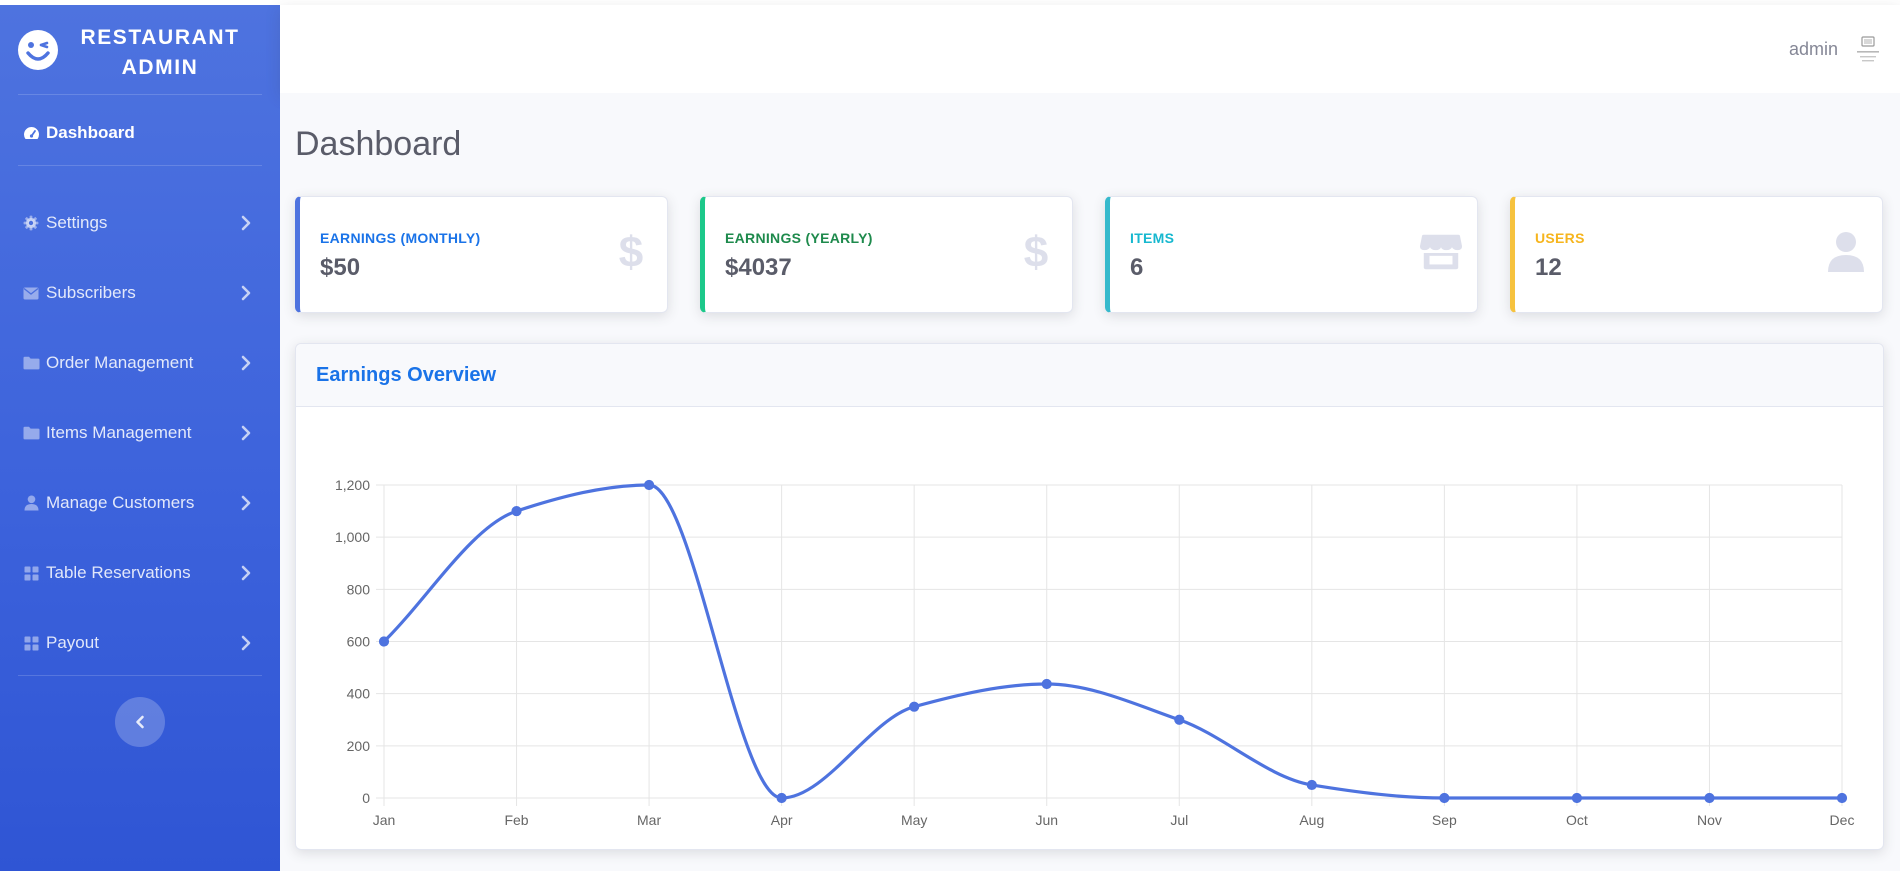 This screenshot has width=1900, height=871. I want to click on stat-value: $50, so click(340, 267).